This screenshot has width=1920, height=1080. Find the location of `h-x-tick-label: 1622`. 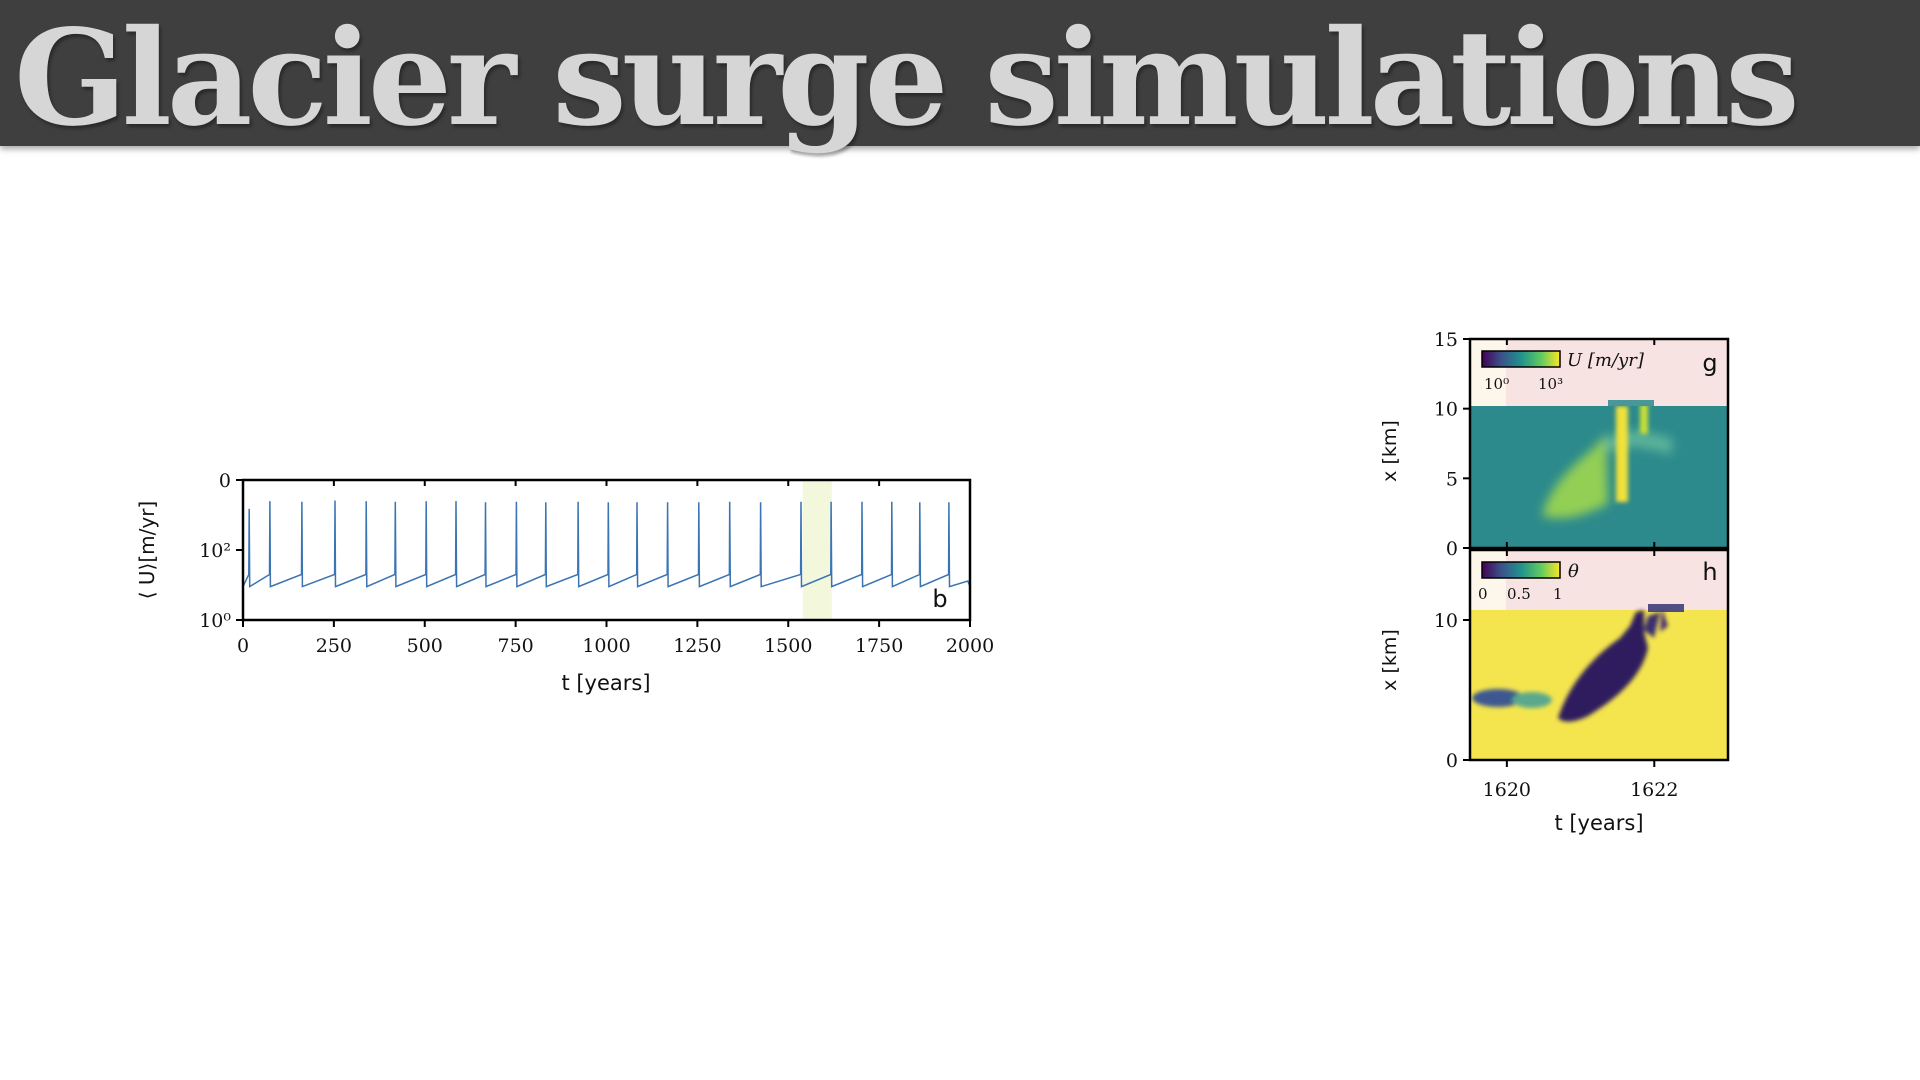

h-x-tick-label: 1622 is located at coordinates (1654, 790).